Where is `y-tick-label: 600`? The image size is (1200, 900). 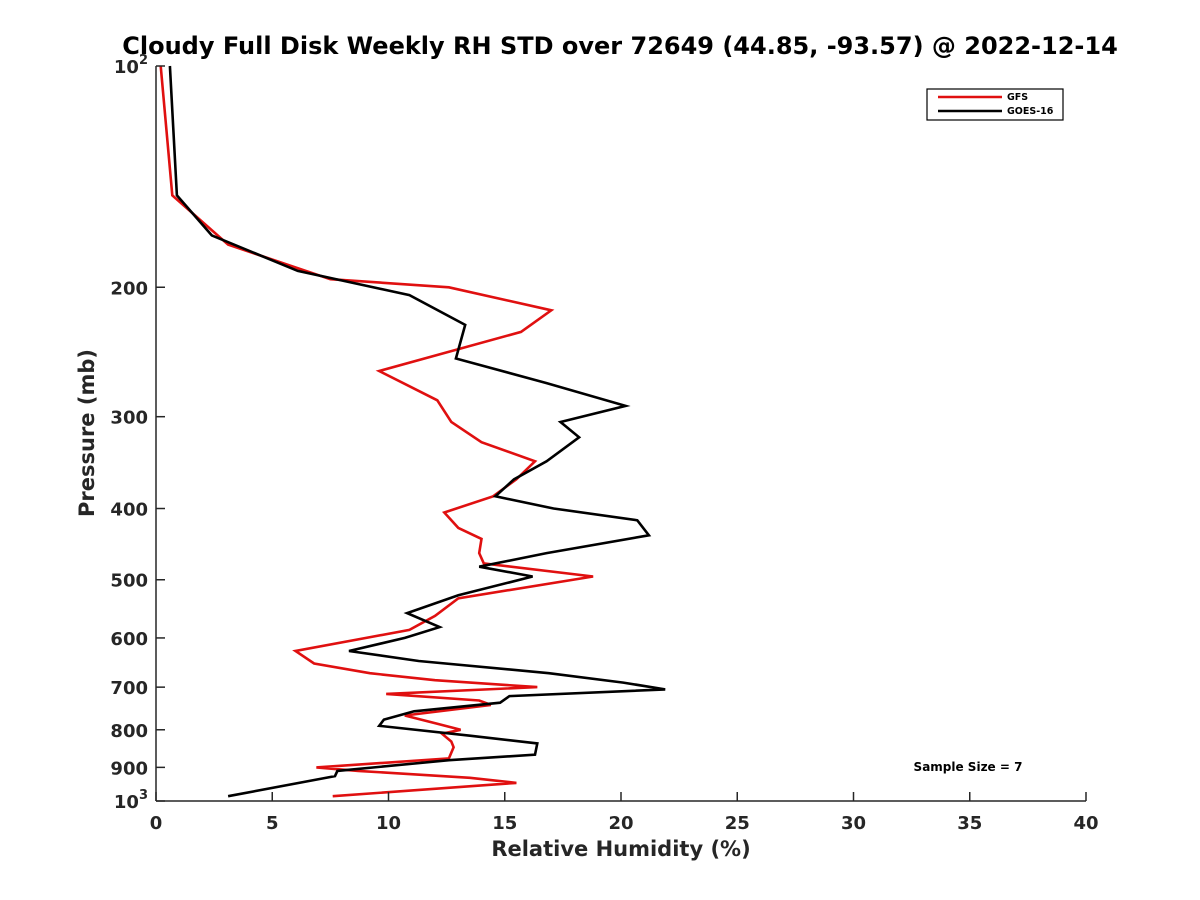
y-tick-label: 600 is located at coordinates (129, 639).